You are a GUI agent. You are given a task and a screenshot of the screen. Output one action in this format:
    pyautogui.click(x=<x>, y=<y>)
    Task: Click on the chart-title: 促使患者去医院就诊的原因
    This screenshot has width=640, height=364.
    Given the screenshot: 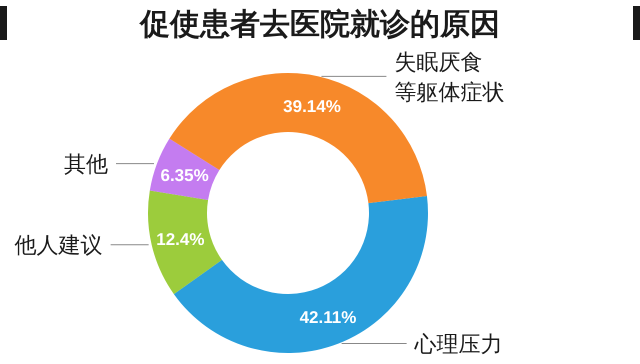 What is the action you would take?
    pyautogui.click(x=319, y=24)
    